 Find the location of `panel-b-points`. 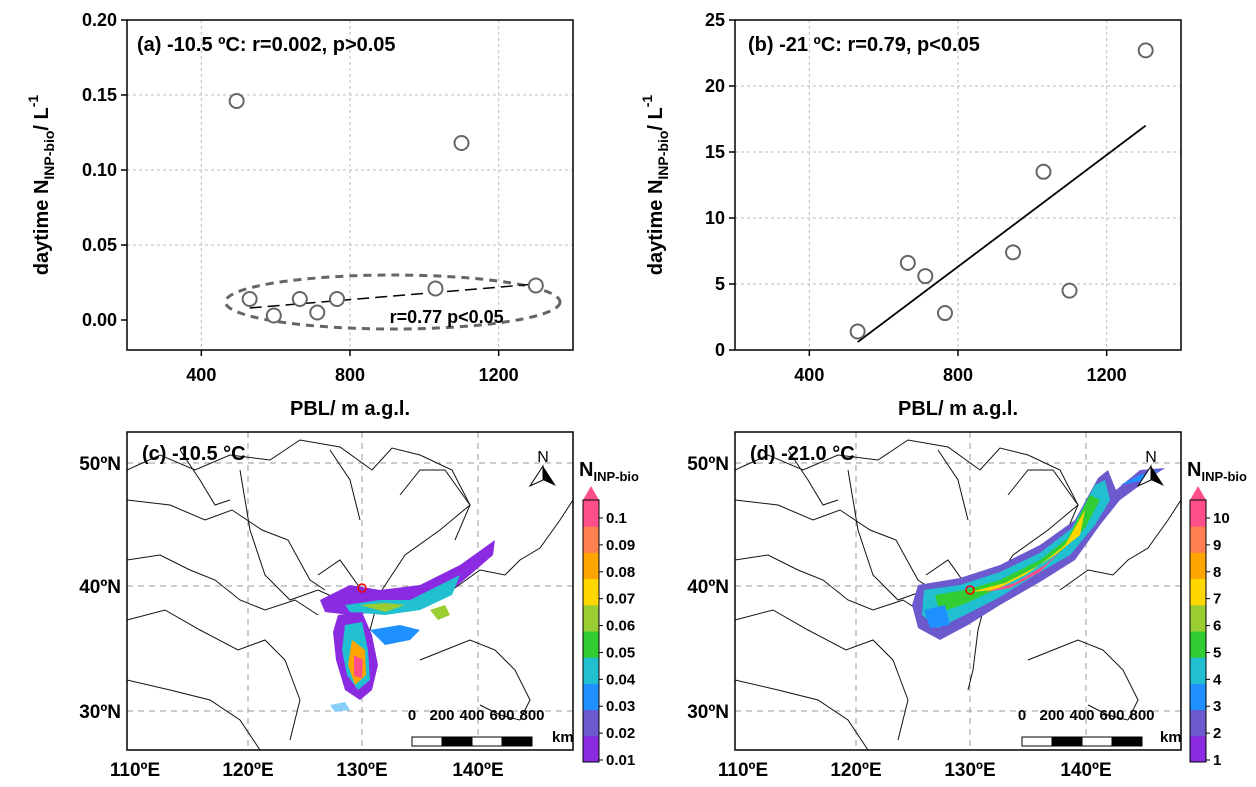

panel-b-points is located at coordinates (1001, 191).